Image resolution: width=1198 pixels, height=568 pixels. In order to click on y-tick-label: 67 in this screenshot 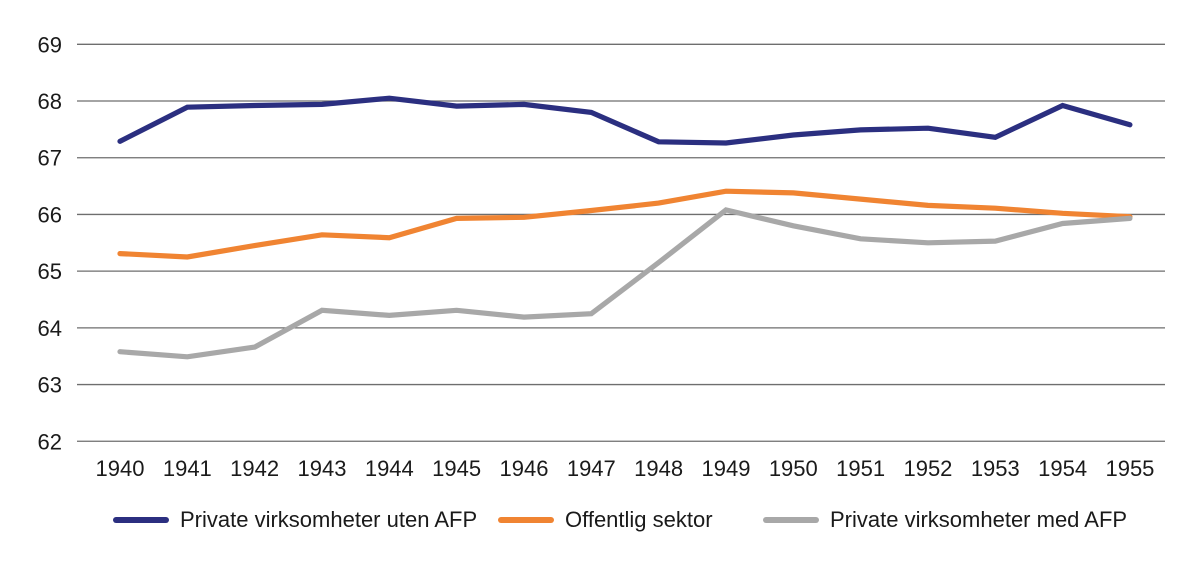, I will do `click(50, 158)`.